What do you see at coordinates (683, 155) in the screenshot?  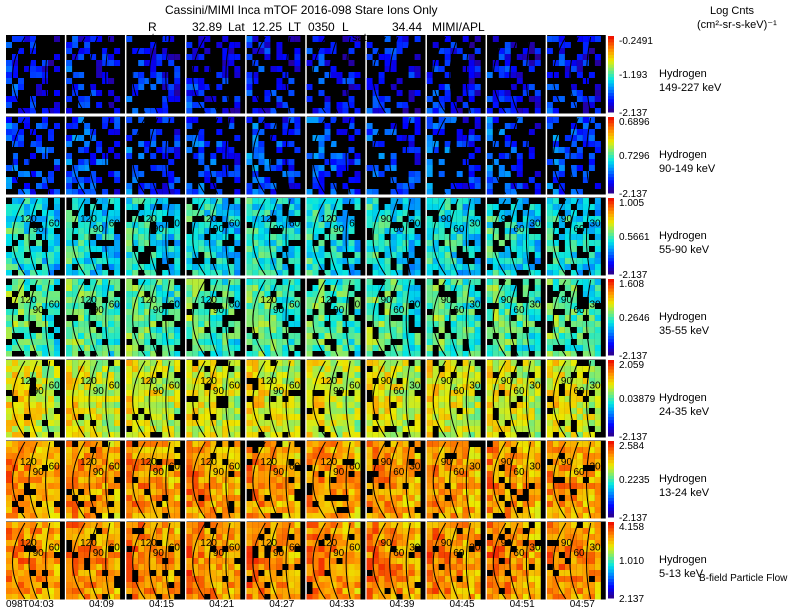 I see `species-label: Hydrogen` at bounding box center [683, 155].